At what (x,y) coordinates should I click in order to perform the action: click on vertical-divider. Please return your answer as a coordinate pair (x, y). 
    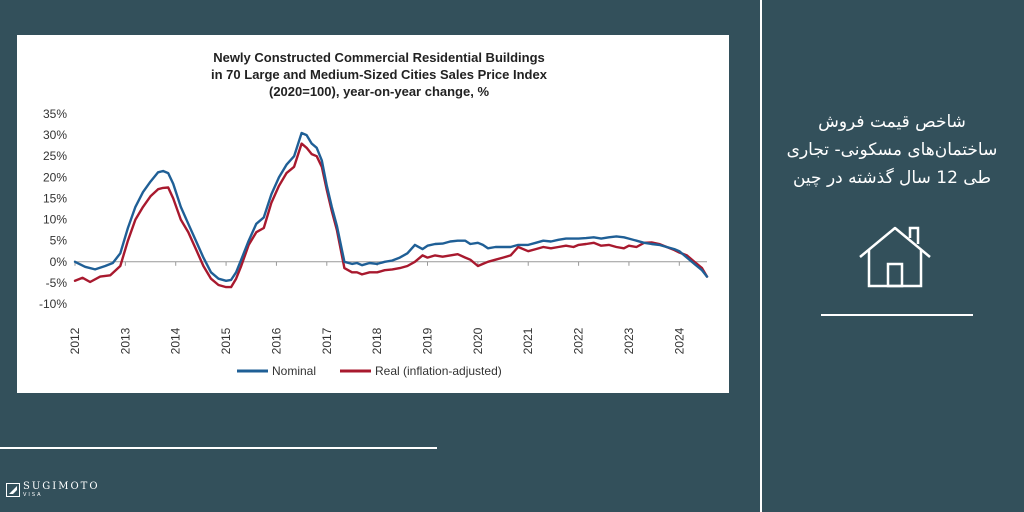
    Looking at the image, I should click on (761, 256).